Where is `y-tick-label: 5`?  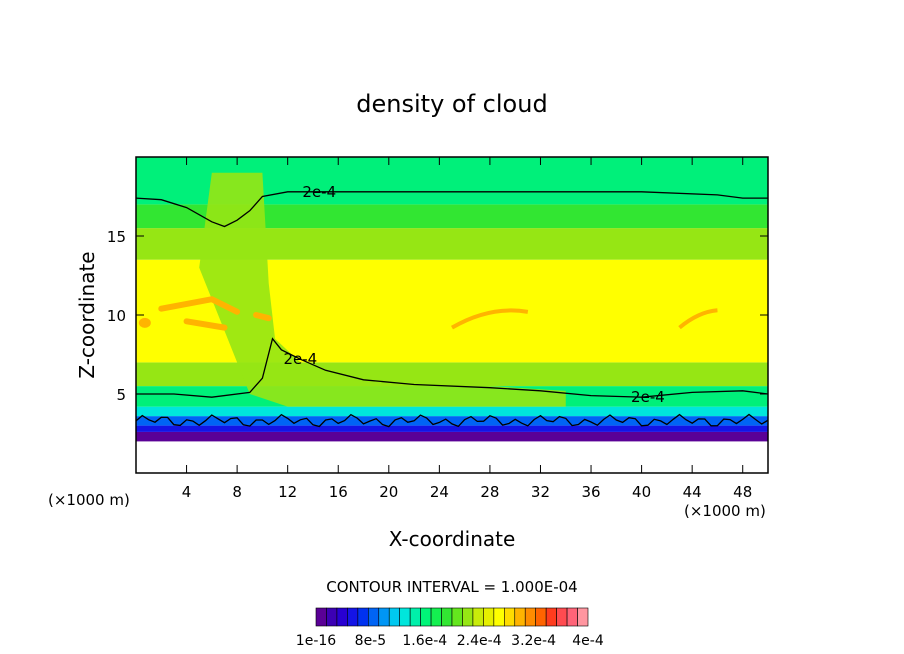 y-tick-label: 5 is located at coordinates (121, 395).